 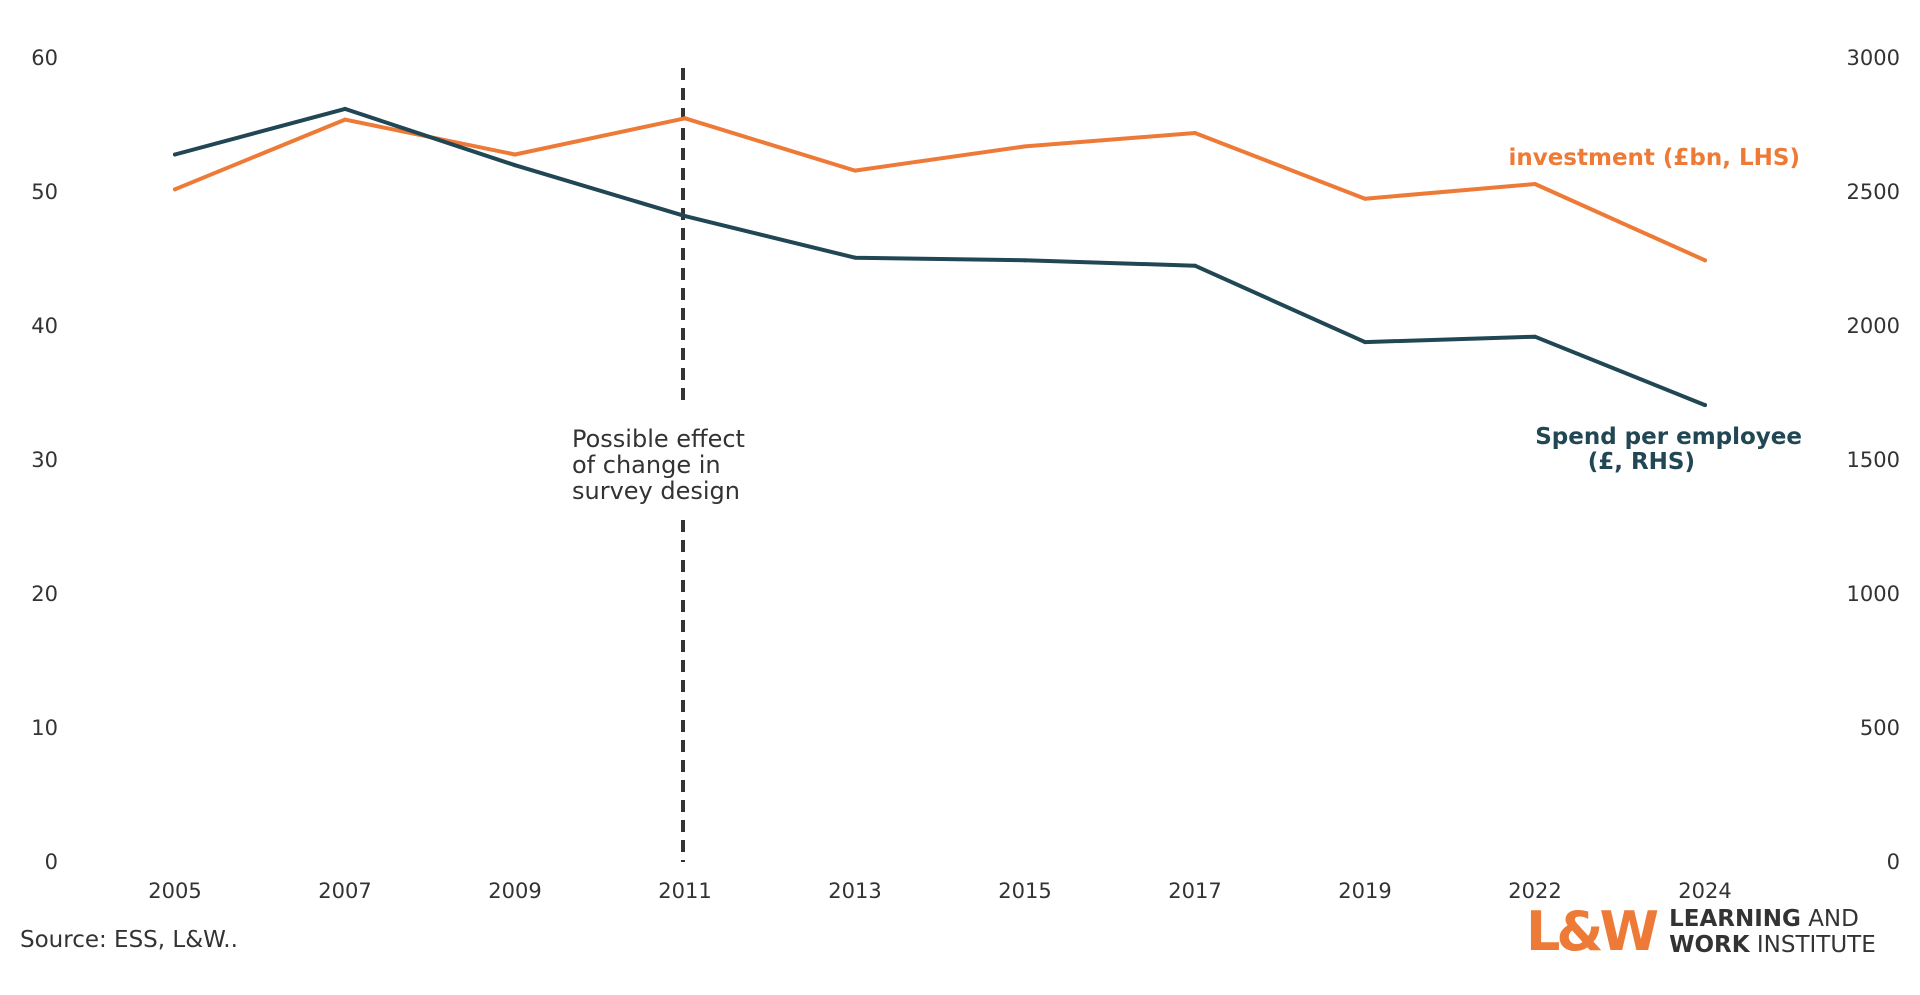 I want to click on right-tick-label: 3000, so click(x=1873, y=58).